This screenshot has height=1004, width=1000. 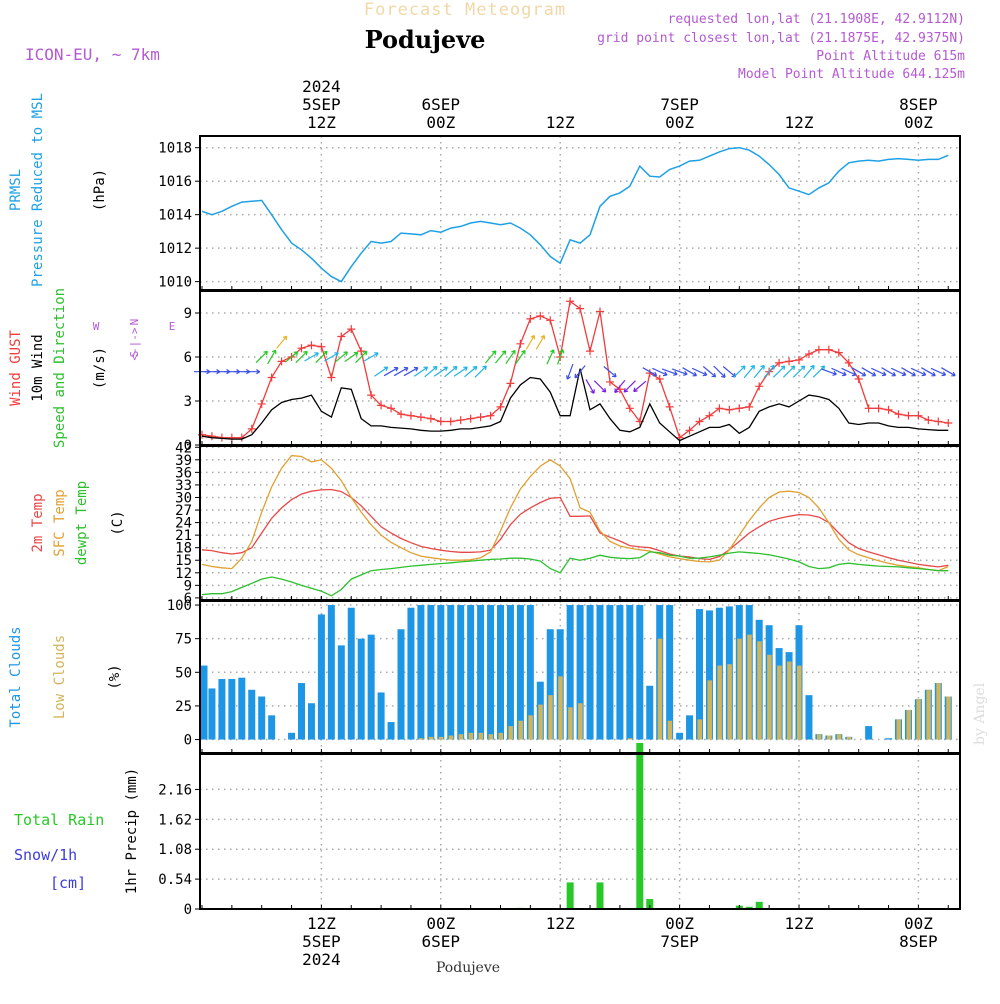 What do you see at coordinates (175, 850) in the screenshot?
I see `y-tick-label: 1.08` at bounding box center [175, 850].